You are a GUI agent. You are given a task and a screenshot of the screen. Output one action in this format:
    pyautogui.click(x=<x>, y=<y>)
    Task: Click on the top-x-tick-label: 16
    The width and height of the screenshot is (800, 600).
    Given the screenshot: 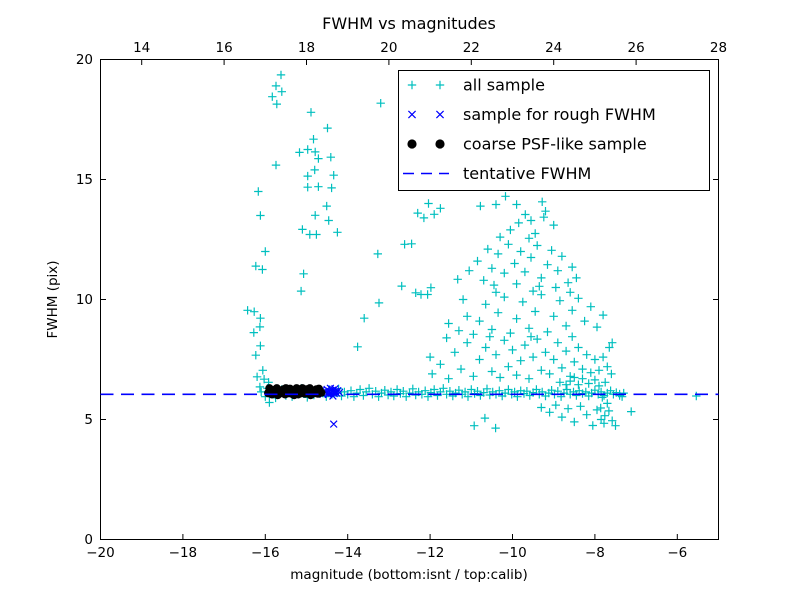 What is the action you would take?
    pyautogui.click(x=224, y=48)
    